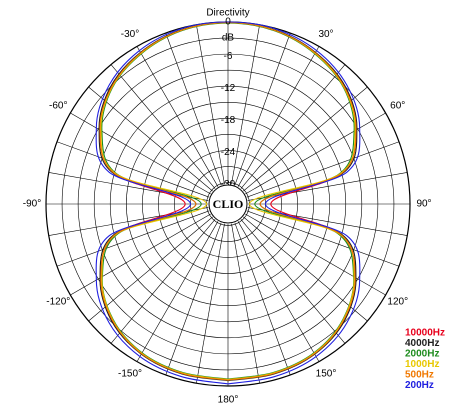  What do you see at coordinates (326, 373) in the screenshot?
I see `theta-tick-label: 150°` at bounding box center [326, 373].